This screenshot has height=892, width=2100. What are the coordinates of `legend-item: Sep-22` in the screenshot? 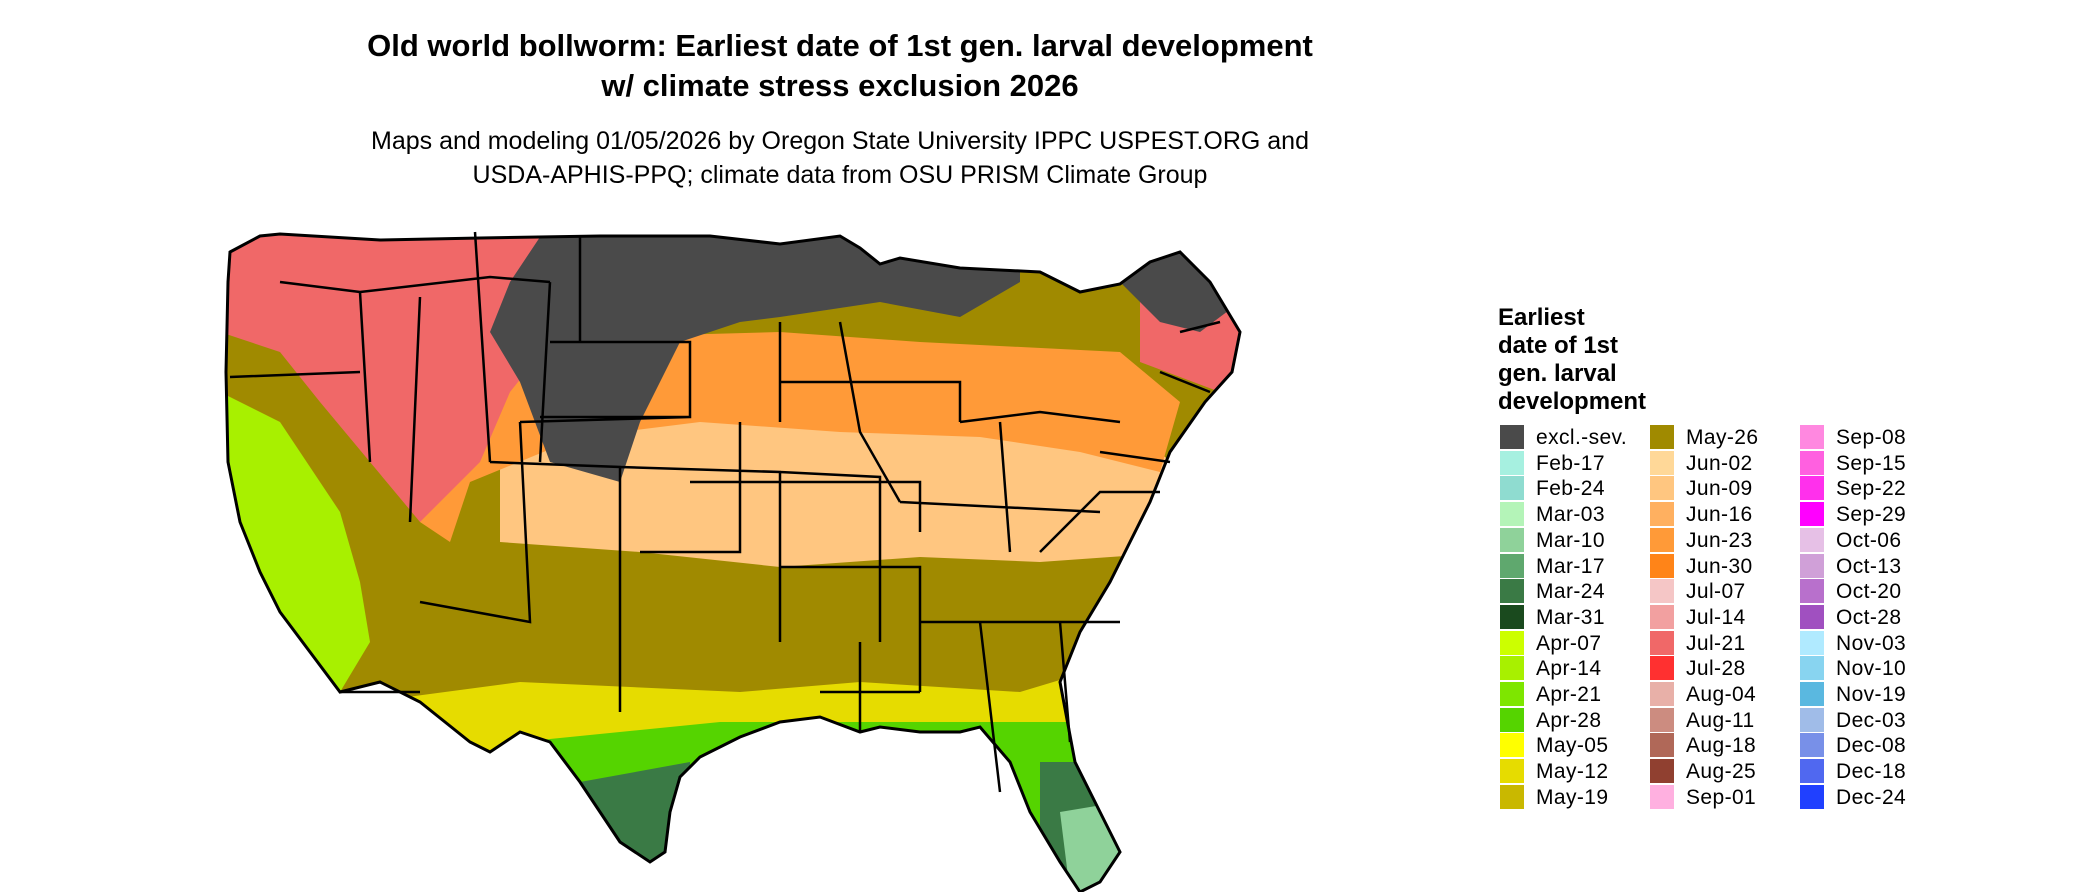 It's located at (1885, 488).